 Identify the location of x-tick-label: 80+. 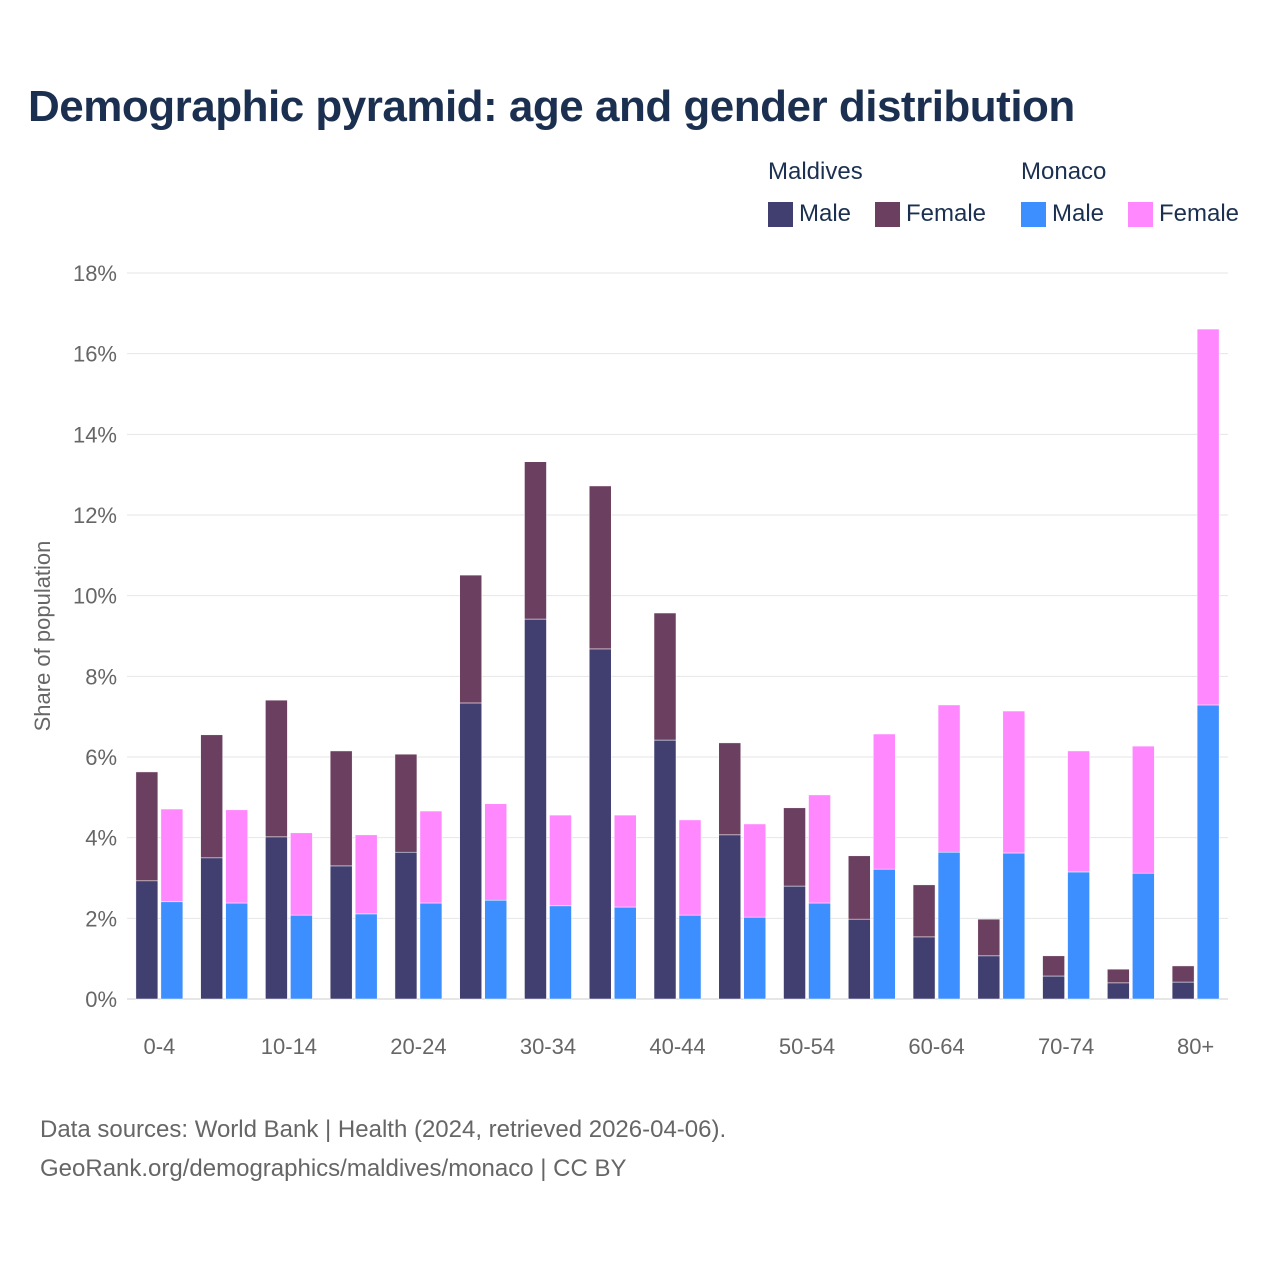
(1195, 1046).